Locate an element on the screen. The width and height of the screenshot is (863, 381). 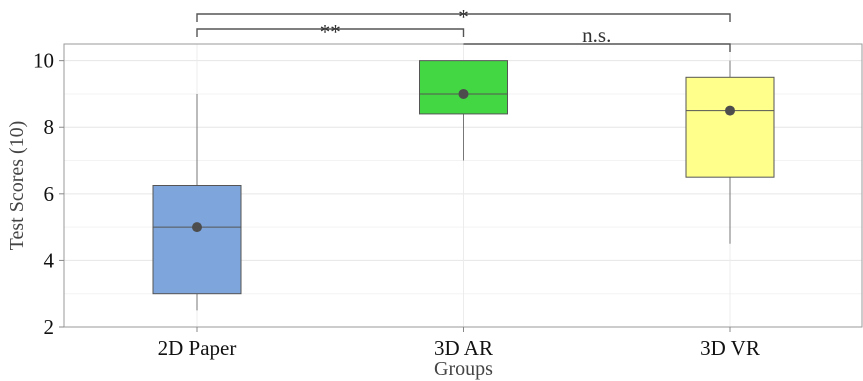
box-3d-ar is located at coordinates (463, 110).